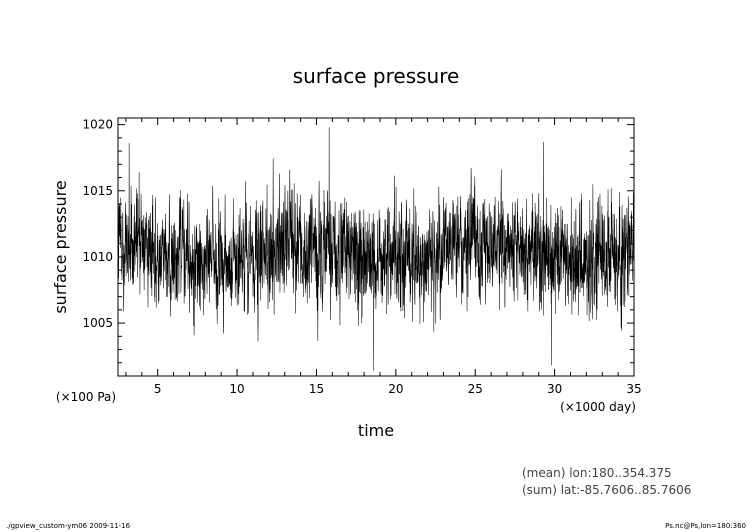 The width and height of the screenshot is (752, 532). Describe the element at coordinates (316, 389) in the screenshot. I see `x-tick-label: 15` at that location.